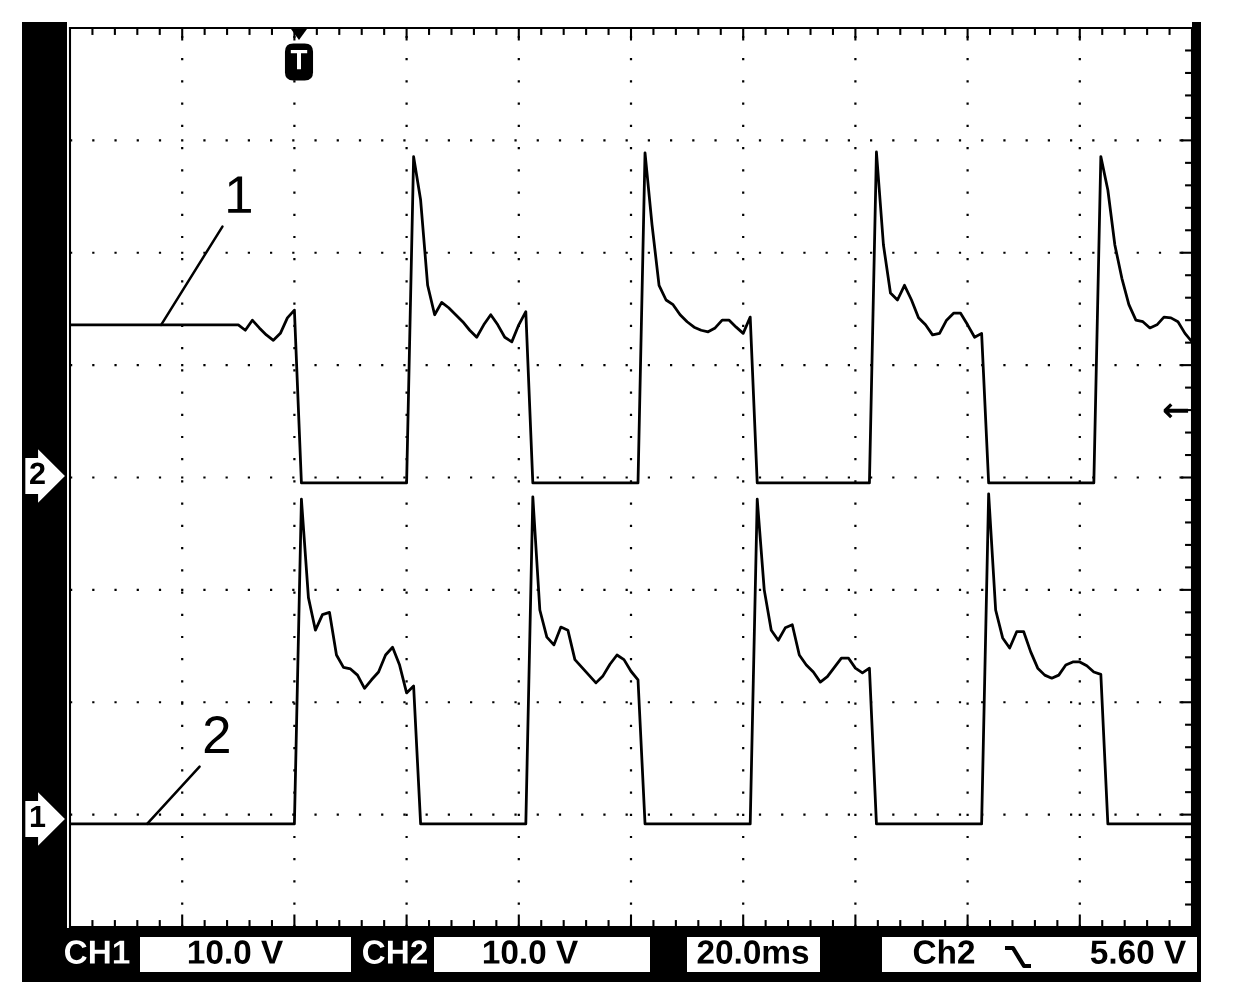 Image resolution: width=1248 pixels, height=1004 pixels. I want to click on text: 2, so click(37, 473).